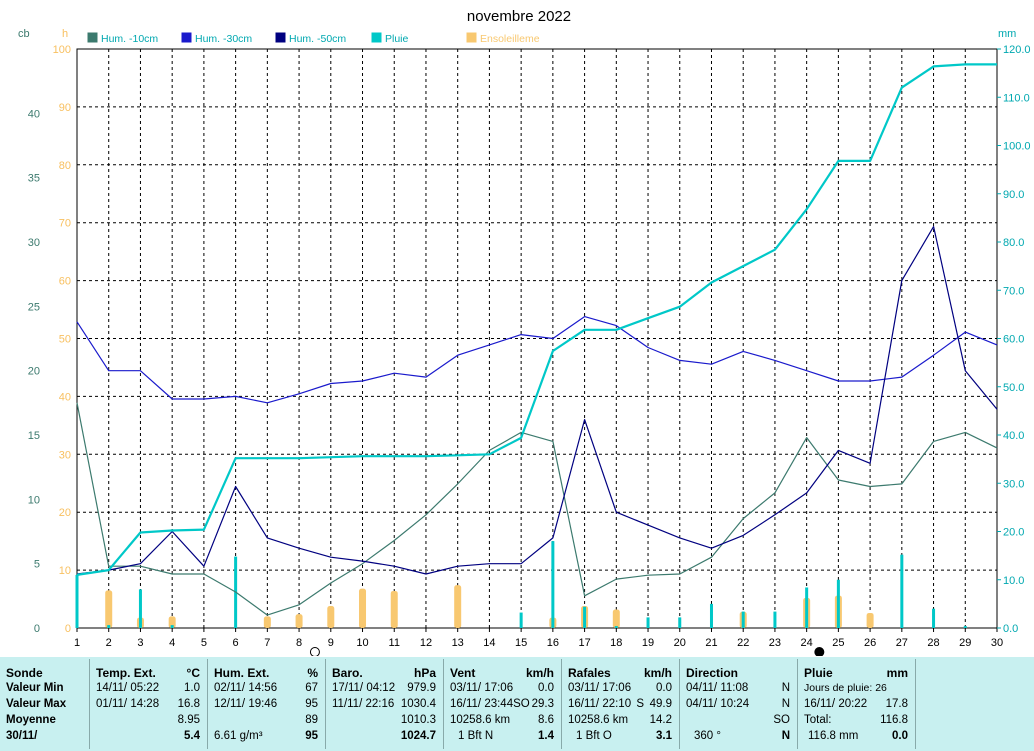 This screenshot has height=751, width=1034. Describe the element at coordinates (537, 360) in the screenshot. I see `series-line-hum-30cm` at that location.